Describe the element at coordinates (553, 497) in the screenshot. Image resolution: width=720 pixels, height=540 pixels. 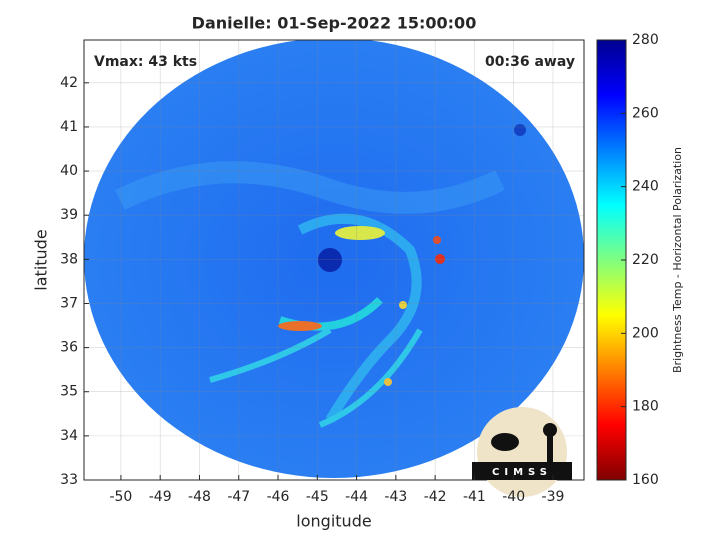
I see `x-tick-label: -39` at that location.